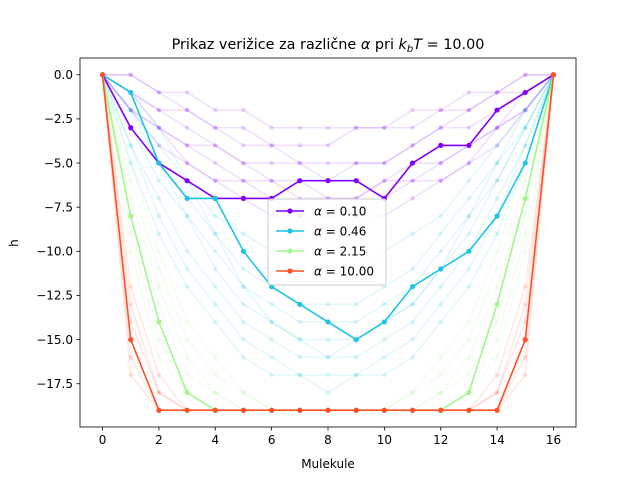 Image resolution: width=640 pixels, height=480 pixels. I want to click on x-axis-label: Mulekule, so click(328, 464).